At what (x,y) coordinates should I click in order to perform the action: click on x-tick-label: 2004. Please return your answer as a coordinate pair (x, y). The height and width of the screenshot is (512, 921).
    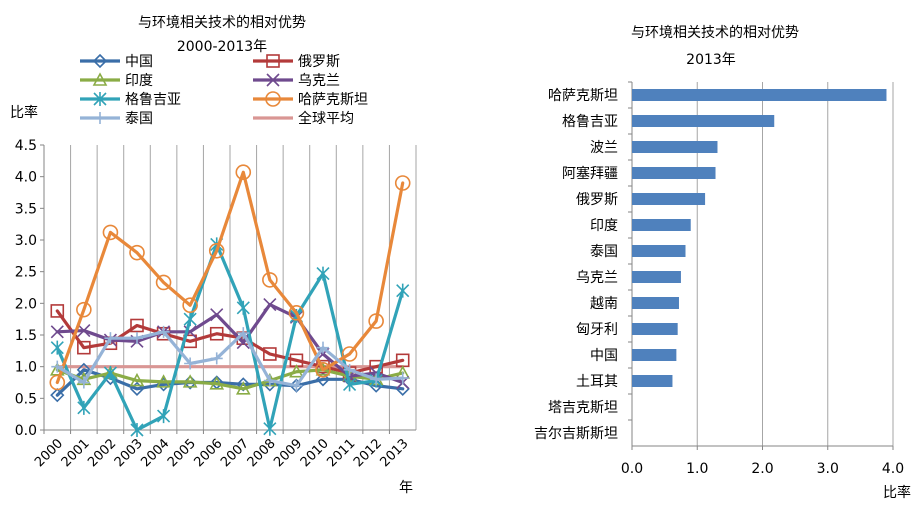
    Looking at the image, I should click on (155, 453).